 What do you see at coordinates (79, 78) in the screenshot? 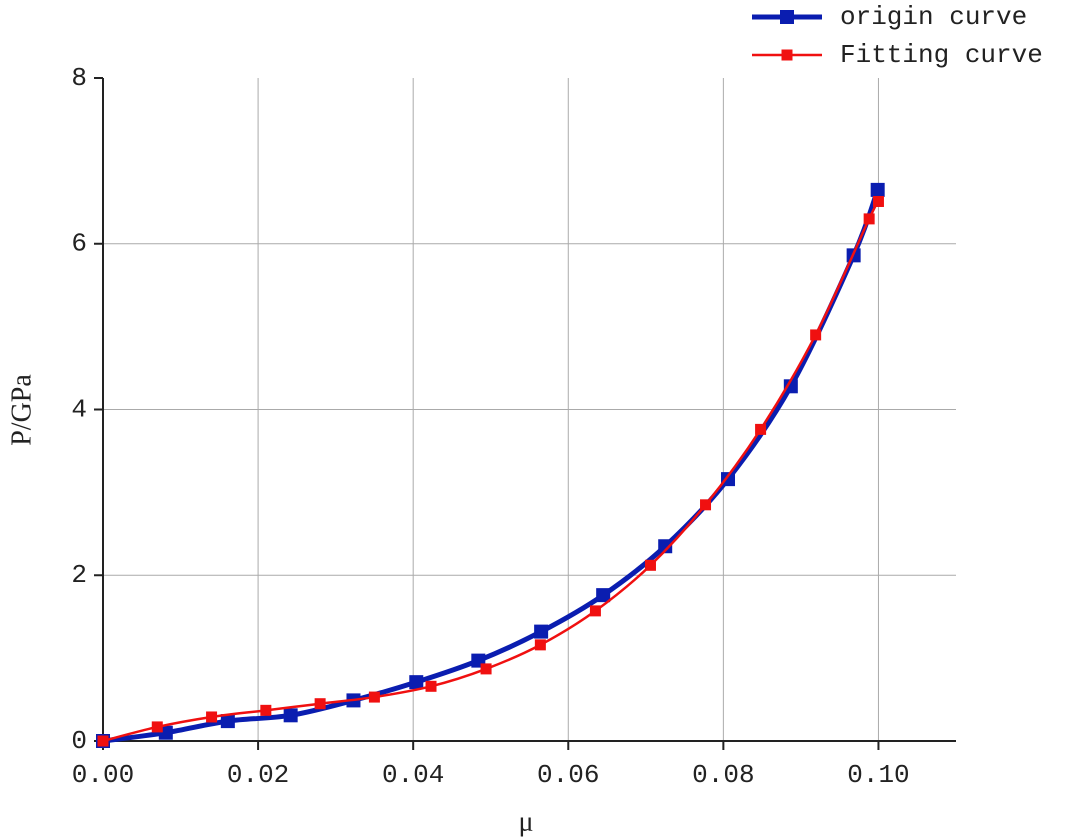
I see `y-tick-label: 8` at bounding box center [79, 78].